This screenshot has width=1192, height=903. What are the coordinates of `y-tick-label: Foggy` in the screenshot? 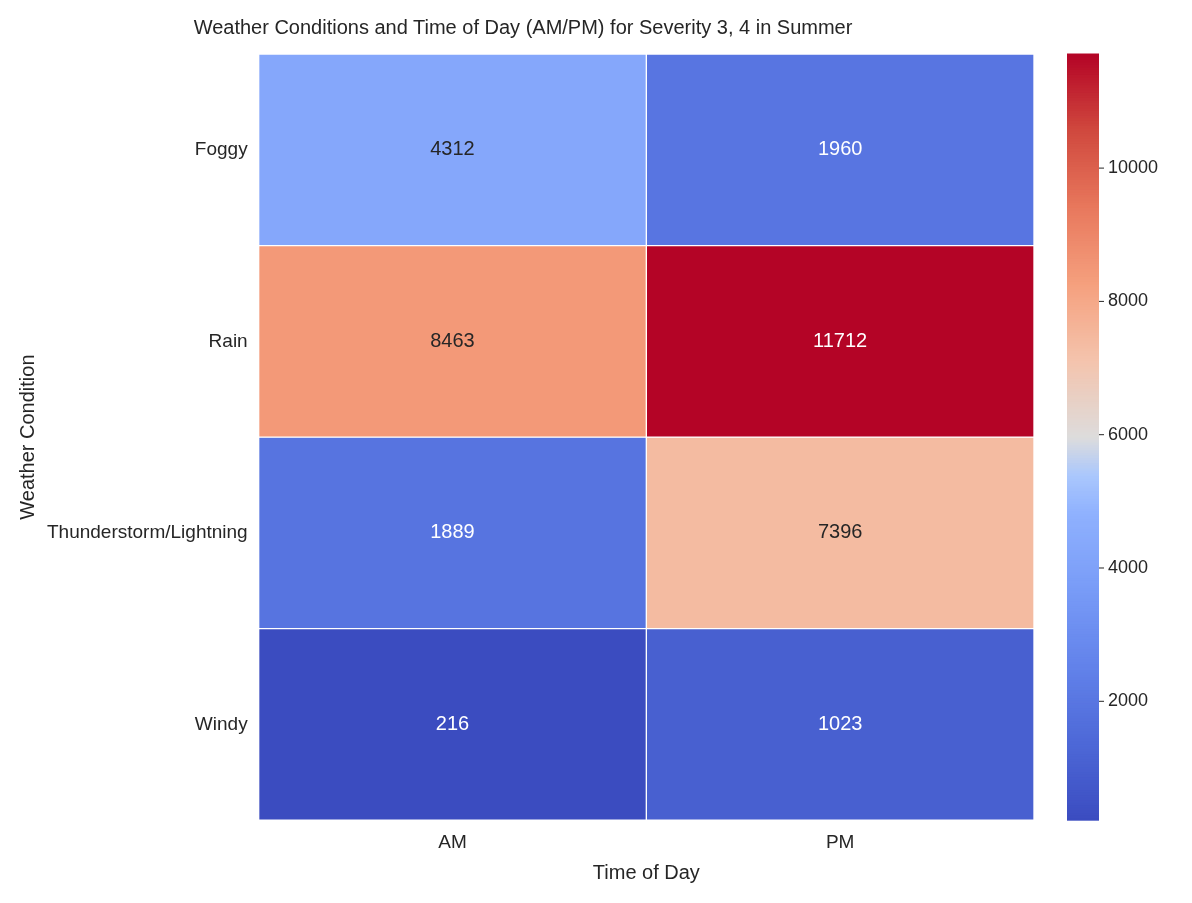 It's located at (221, 149).